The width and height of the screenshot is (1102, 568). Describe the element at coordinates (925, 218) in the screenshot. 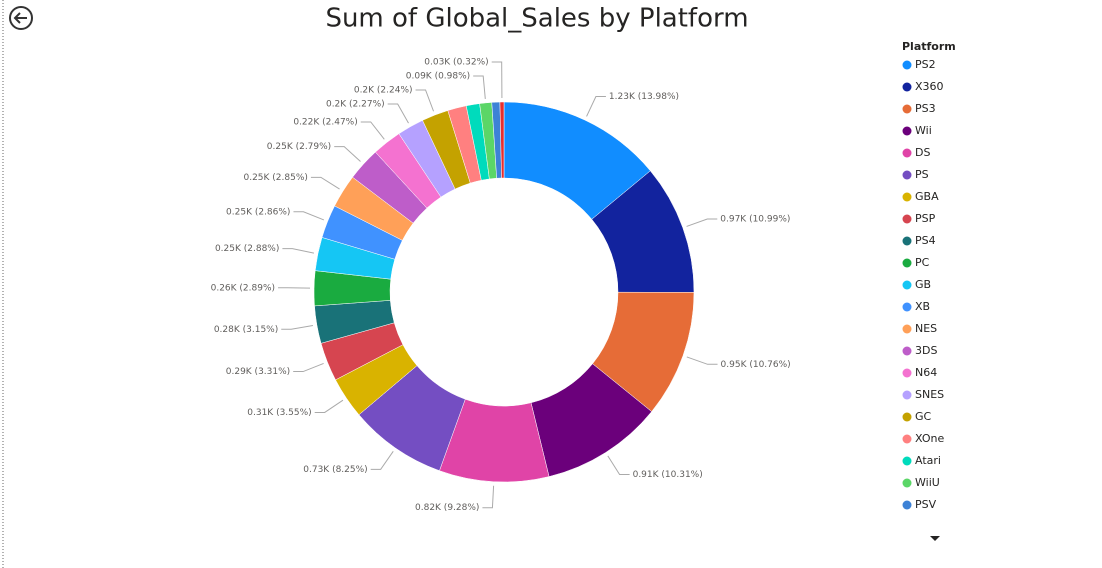

I see `legend-label: PSP` at that location.